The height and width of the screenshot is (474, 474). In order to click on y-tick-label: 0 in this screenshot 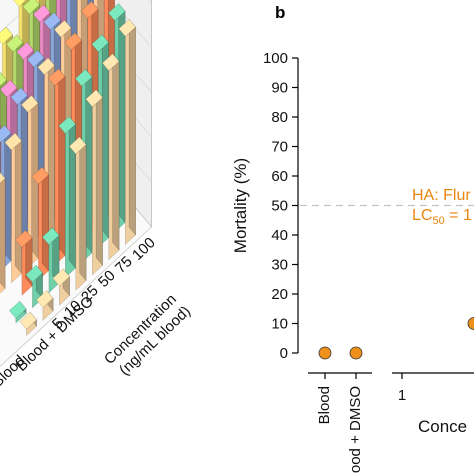, I will do `click(284, 353)`.